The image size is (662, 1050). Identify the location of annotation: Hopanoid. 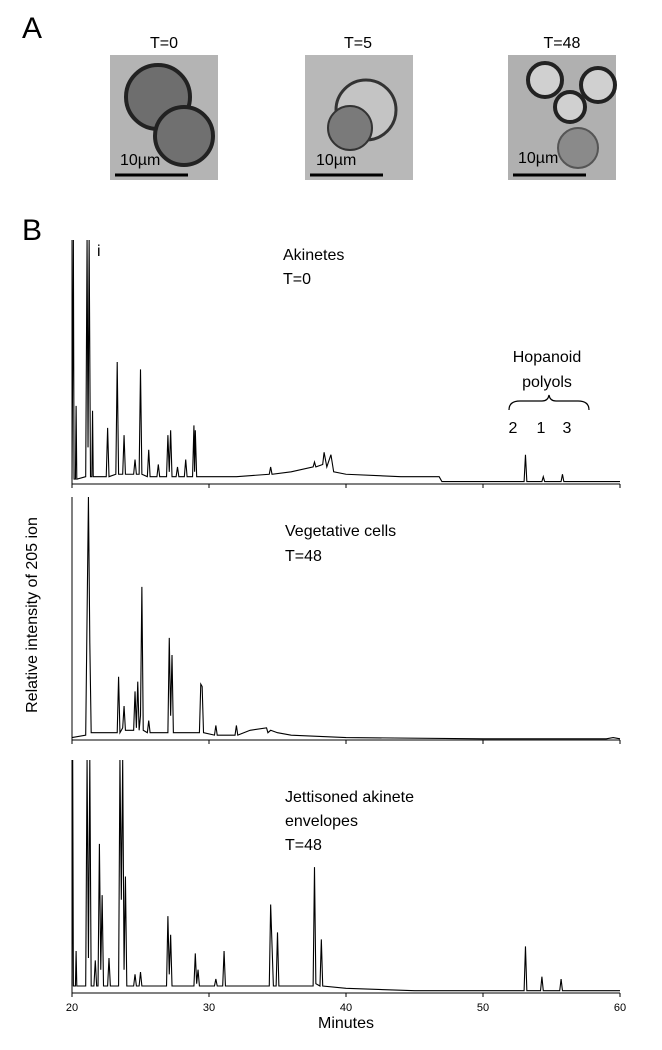
(547, 357).